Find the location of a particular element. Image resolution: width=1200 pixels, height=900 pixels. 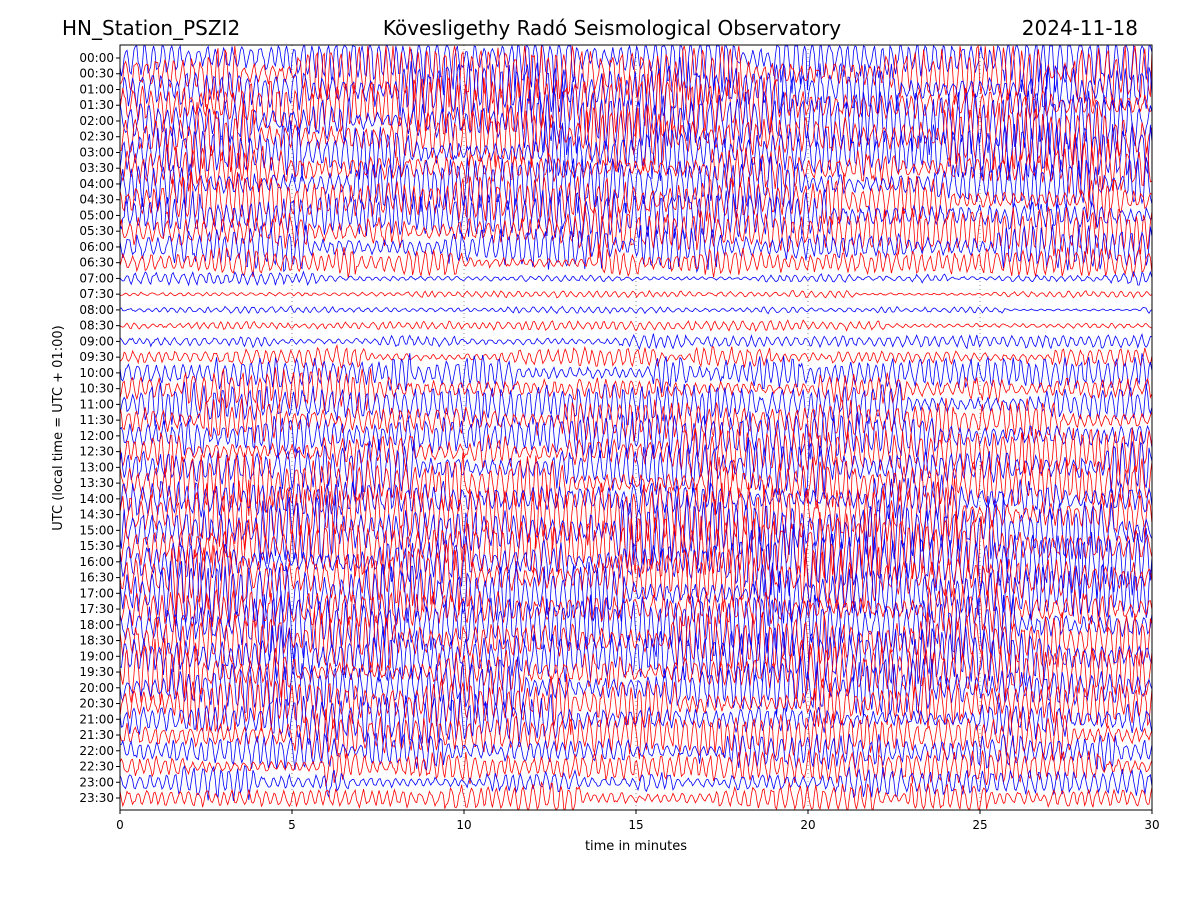

y-tick-label: 19:30 is located at coordinates (96, 672).